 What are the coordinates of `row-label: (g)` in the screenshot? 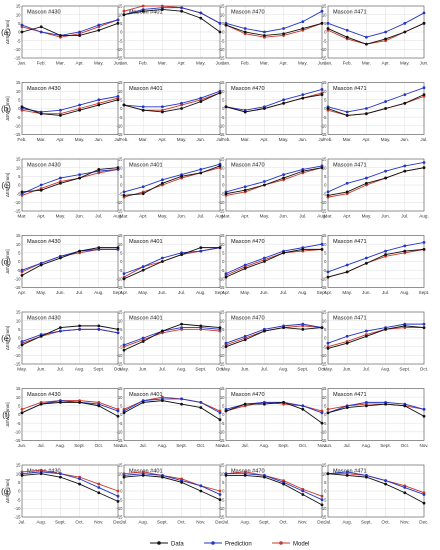 It's located at (6, 491).